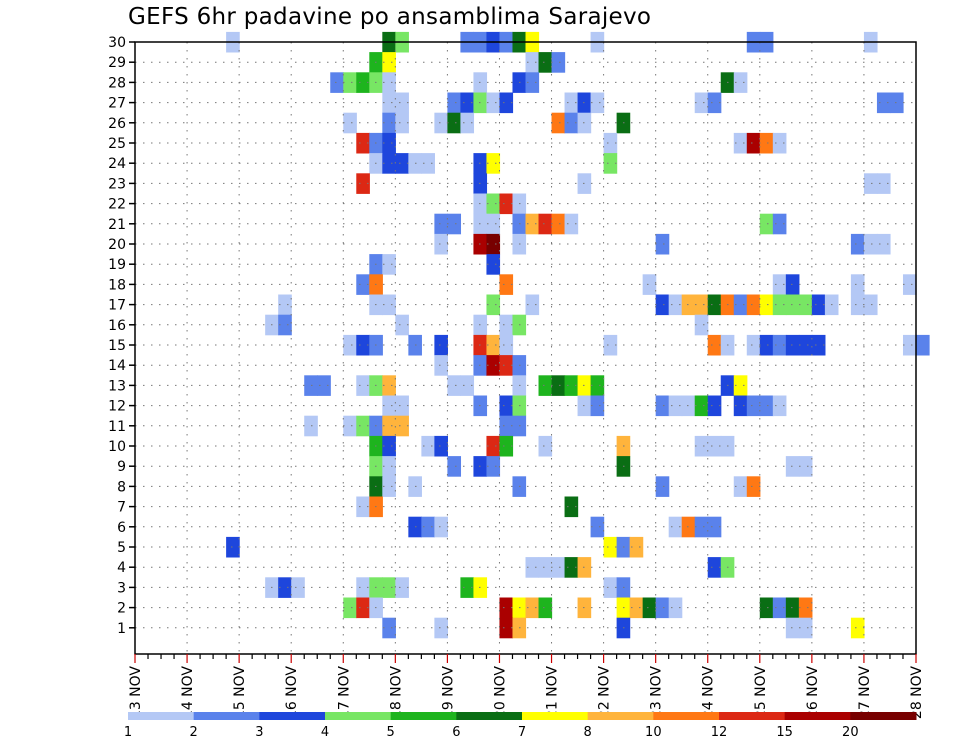 Image resolution: width=960 pixels, height=742 pixels. Describe the element at coordinates (588, 732) in the screenshot. I see `legend-label: 8` at that location.